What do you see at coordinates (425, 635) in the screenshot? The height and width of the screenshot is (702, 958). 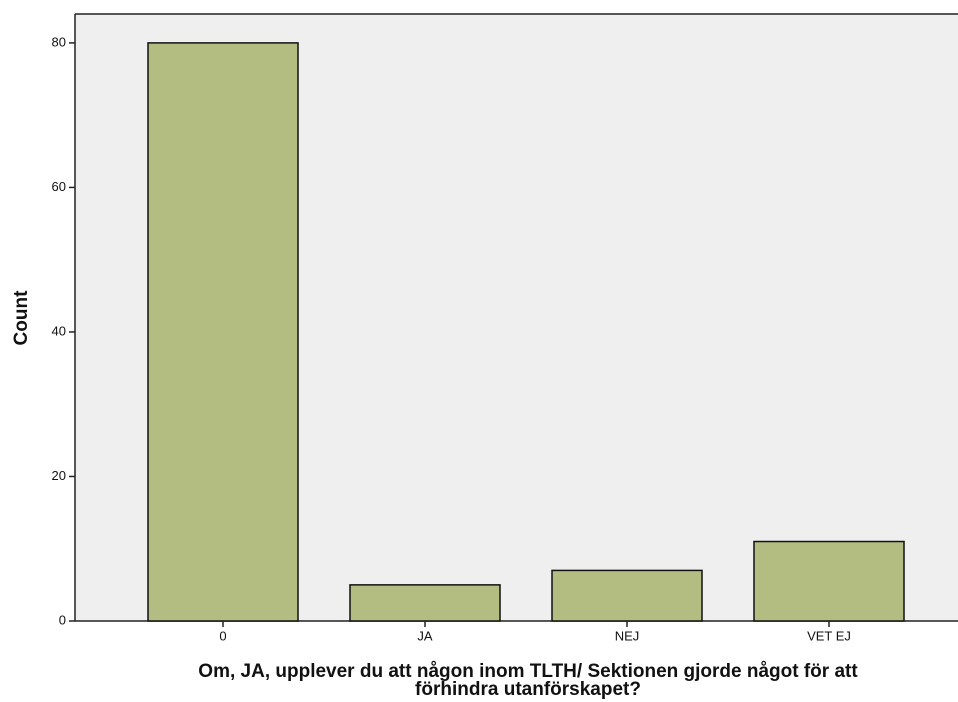 I see `x-tick-label: JA` at bounding box center [425, 635].